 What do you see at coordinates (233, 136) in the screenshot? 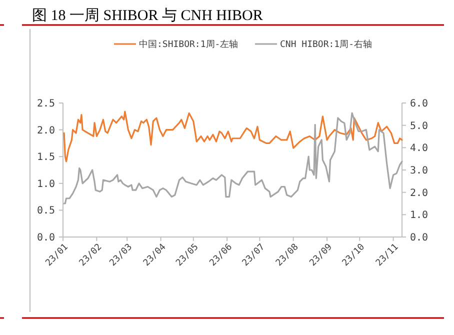
I see `line-series` at bounding box center [233, 136].